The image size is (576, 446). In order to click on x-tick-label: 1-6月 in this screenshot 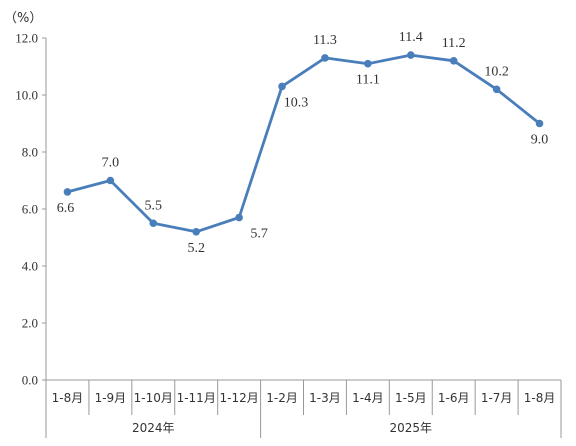, I will do `click(454, 398)`.